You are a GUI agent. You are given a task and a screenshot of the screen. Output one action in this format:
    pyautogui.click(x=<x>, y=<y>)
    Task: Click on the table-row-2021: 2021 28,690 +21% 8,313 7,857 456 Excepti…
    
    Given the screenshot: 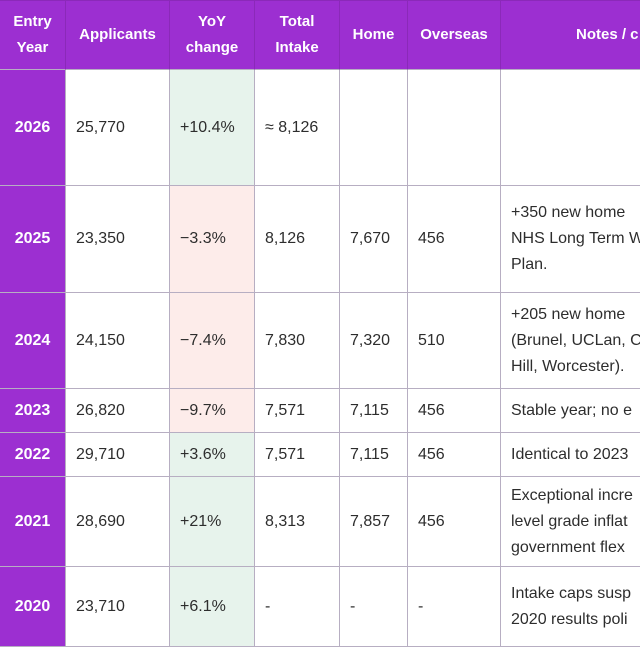 What is the action you would take?
    pyautogui.click(x=320, y=522)
    